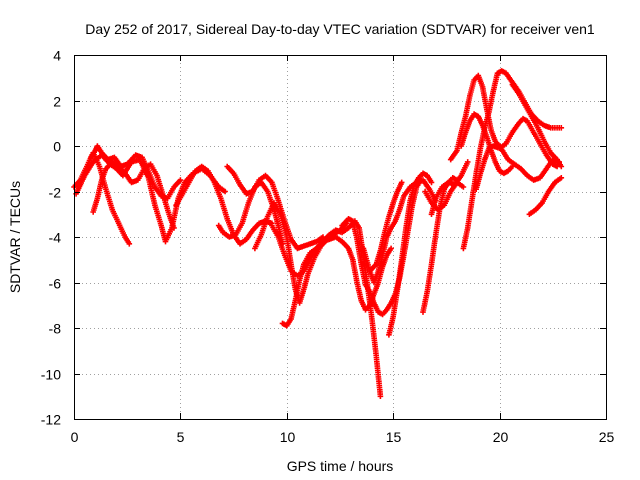 The height and width of the screenshot is (480, 640). Describe the element at coordinates (501, 437) in the screenshot. I see `x-tick-label: 20` at that location.